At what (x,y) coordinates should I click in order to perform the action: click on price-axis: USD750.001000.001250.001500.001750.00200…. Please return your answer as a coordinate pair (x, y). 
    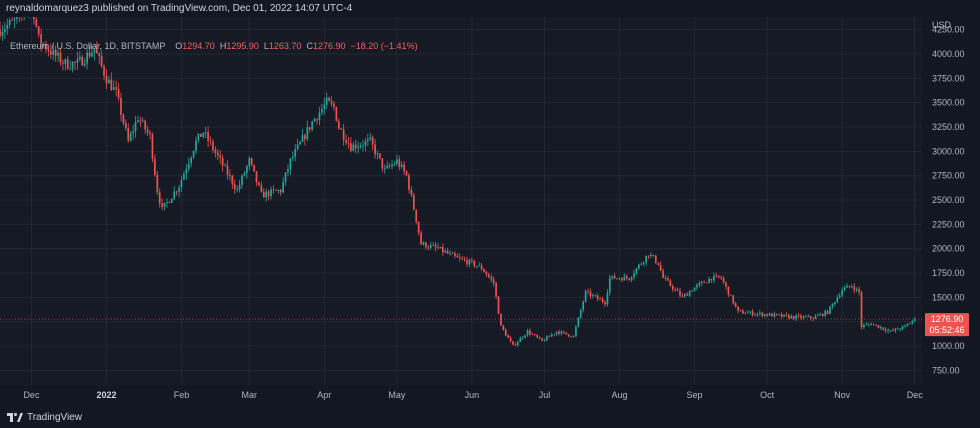
    Looking at the image, I should click on (951, 213).